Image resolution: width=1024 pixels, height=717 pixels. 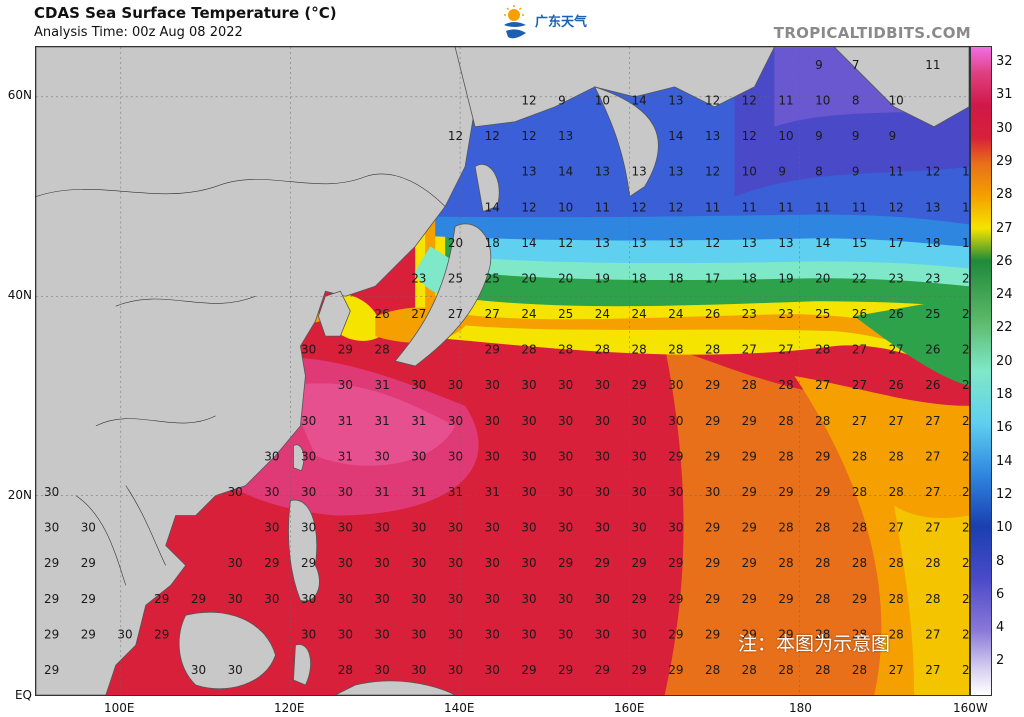 What do you see at coordinates (1004, 61) in the screenshot?
I see `colorbar-tick-label: 32` at bounding box center [1004, 61].